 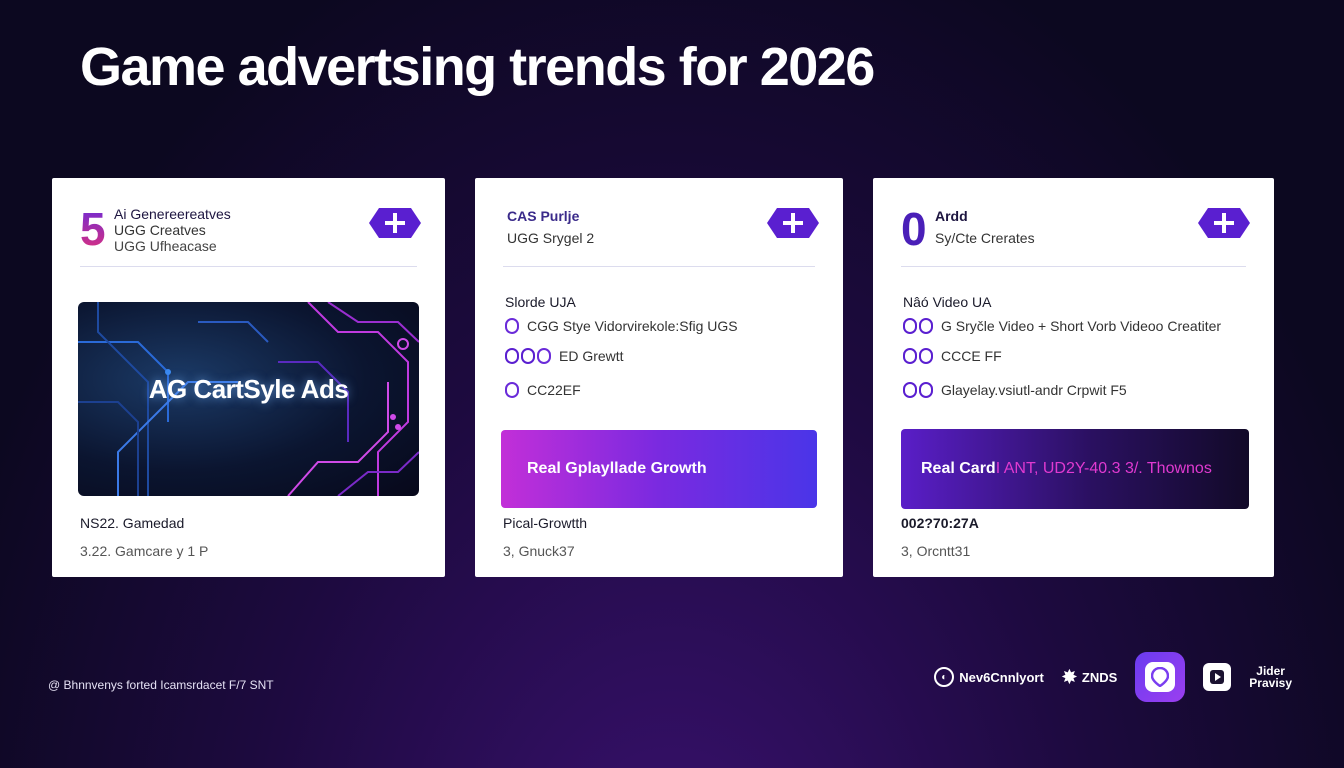 I want to click on card-title: CAS Purlje, so click(x=543, y=216).